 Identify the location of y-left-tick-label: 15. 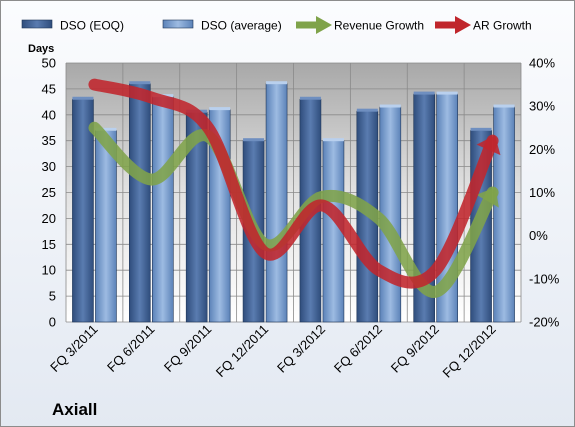
(49, 244).